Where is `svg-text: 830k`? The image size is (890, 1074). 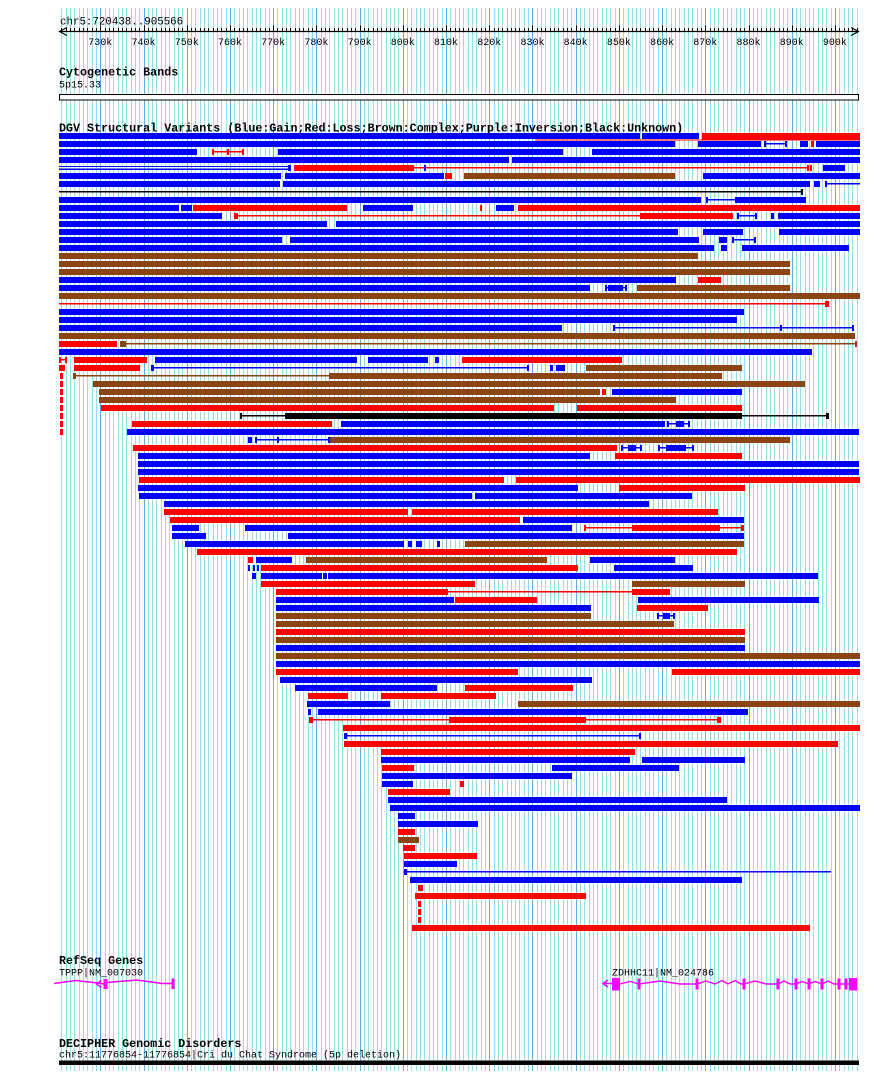 svg-text: 830k is located at coordinates (532, 43).